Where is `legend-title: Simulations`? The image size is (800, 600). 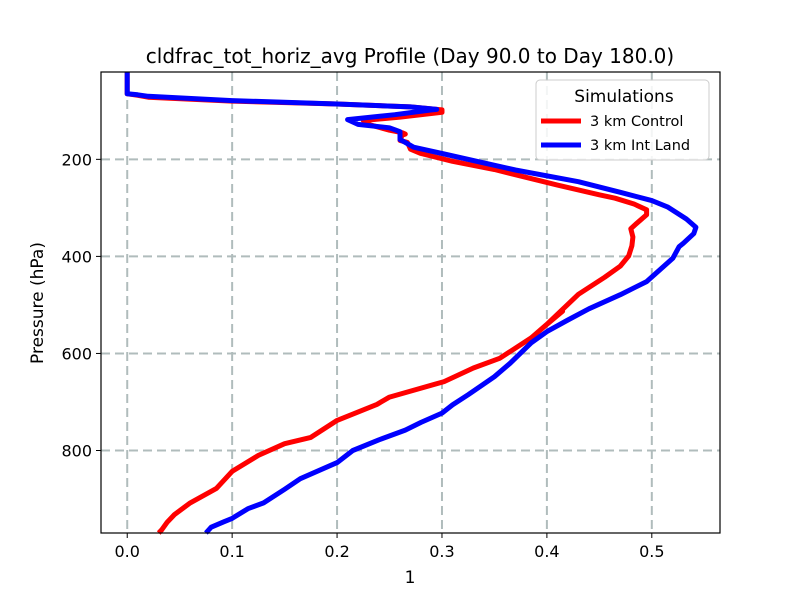
legend-title: Simulations is located at coordinates (624, 97).